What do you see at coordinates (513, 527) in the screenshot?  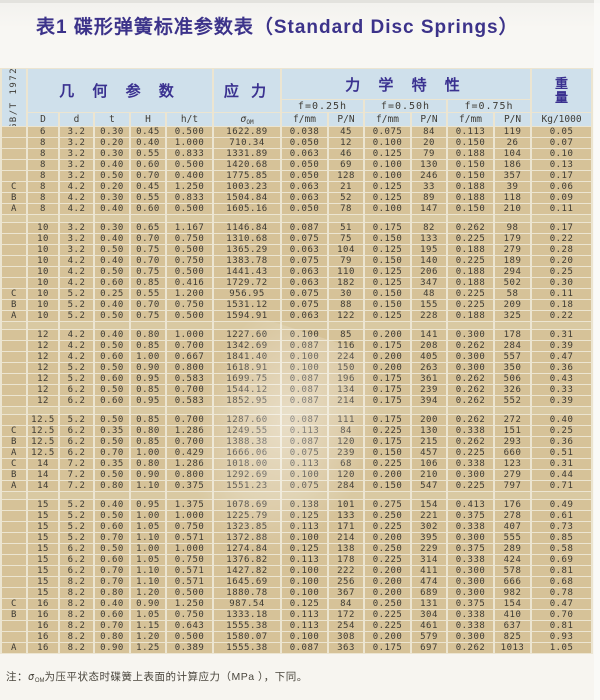 I see `value-cell: 407` at bounding box center [513, 527].